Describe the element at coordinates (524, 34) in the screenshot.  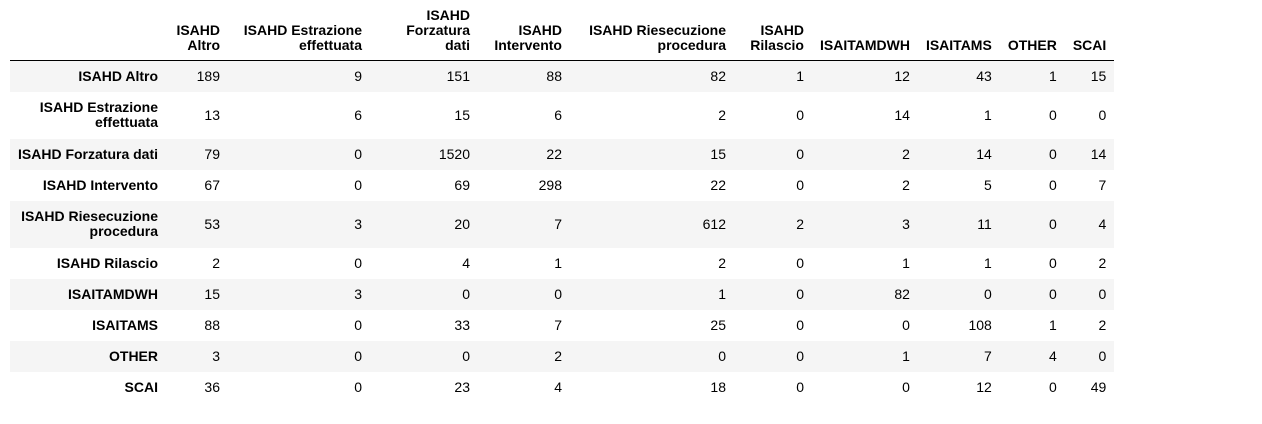
I see `column-header: ISAHD Intervento` at that location.